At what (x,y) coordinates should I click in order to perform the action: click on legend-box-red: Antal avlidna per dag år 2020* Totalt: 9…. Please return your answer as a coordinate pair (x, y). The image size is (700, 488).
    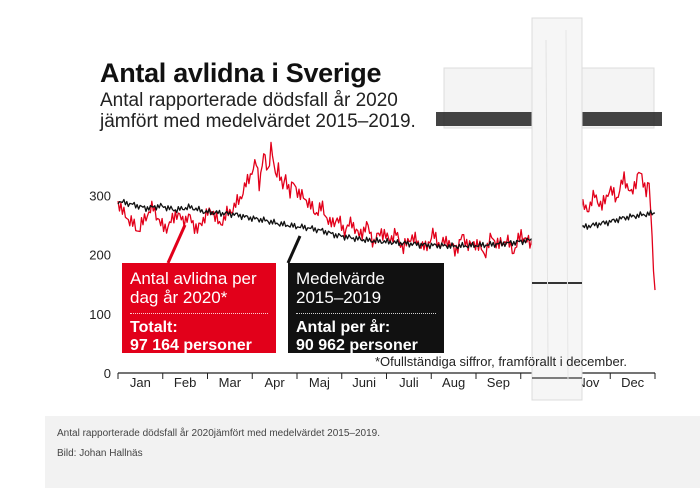
    Looking at the image, I should click on (199, 308).